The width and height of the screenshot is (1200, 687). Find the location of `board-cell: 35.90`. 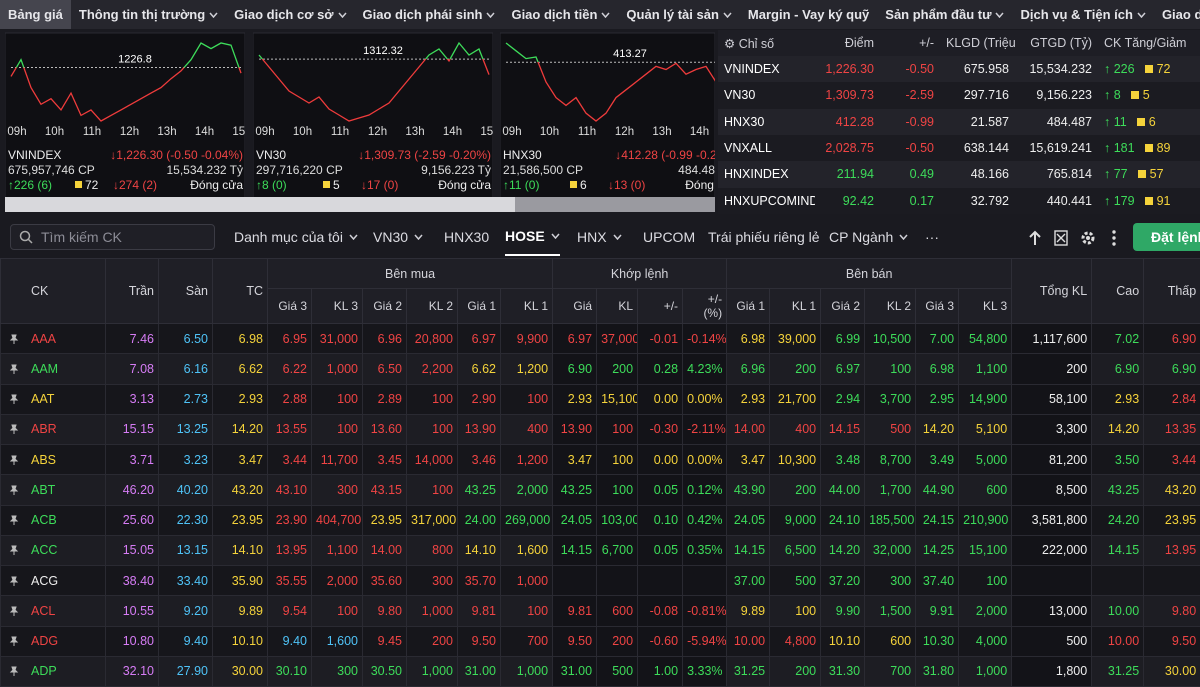

board-cell: 35.90 is located at coordinates (240, 581).